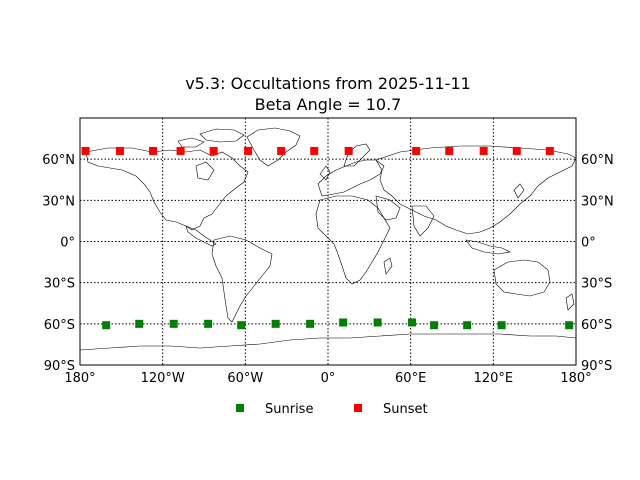 The width and height of the screenshot is (640, 480). Describe the element at coordinates (410, 378) in the screenshot. I see `x-tick-label: 60°E` at that location.